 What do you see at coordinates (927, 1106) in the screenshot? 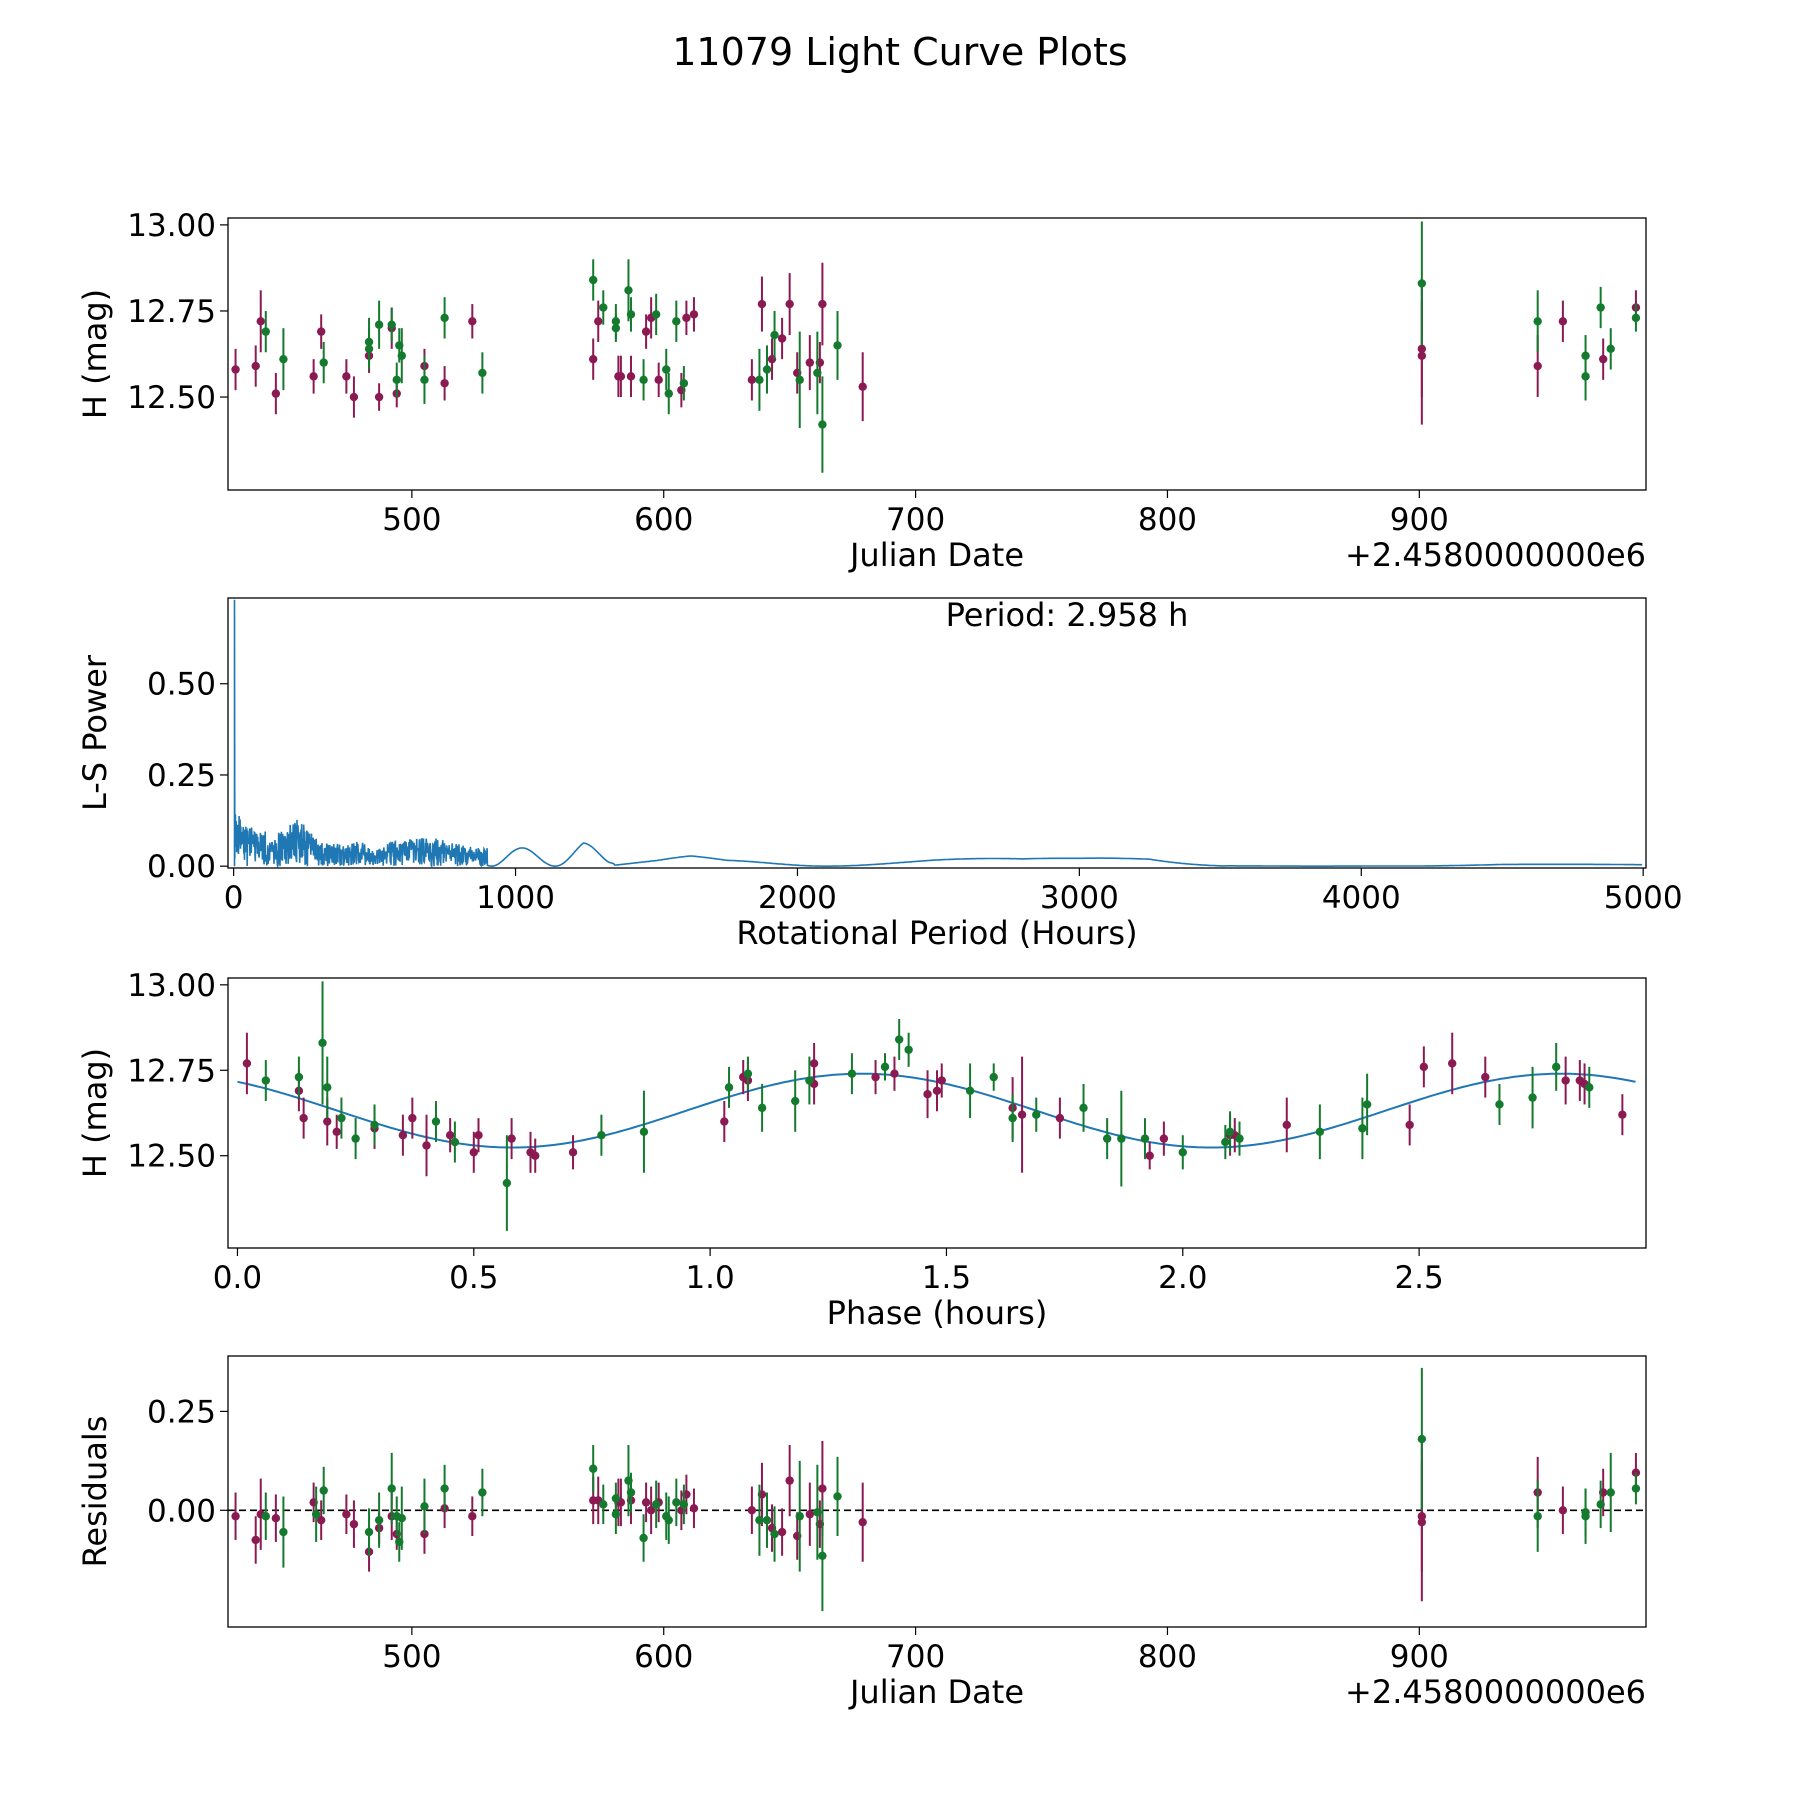
I see `series-filter-b` at bounding box center [927, 1106].